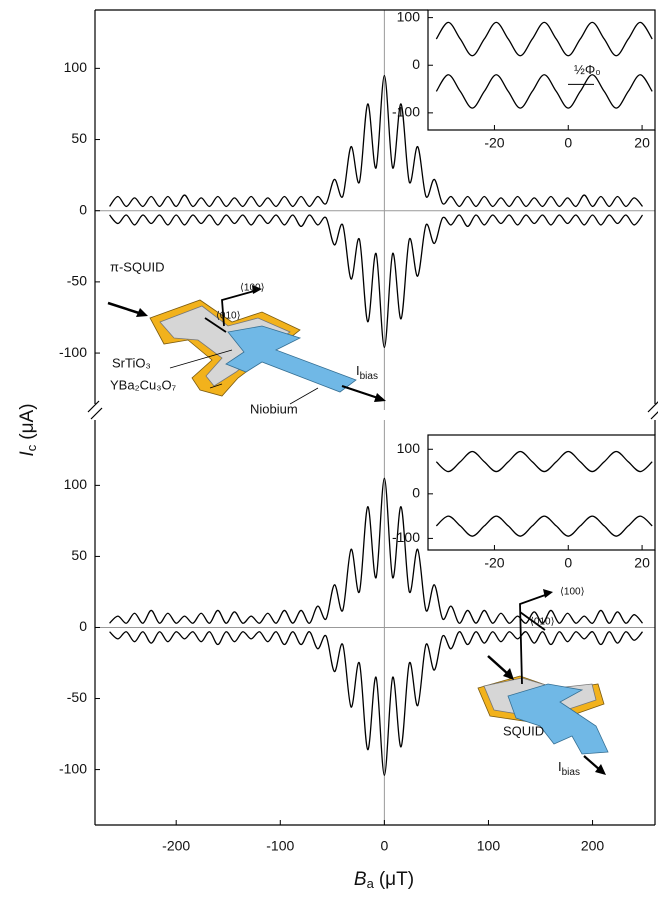 The width and height of the screenshot is (658, 903). What do you see at coordinates (176, 846) in the screenshot?
I see `x-tick-label: -200` at bounding box center [176, 846].